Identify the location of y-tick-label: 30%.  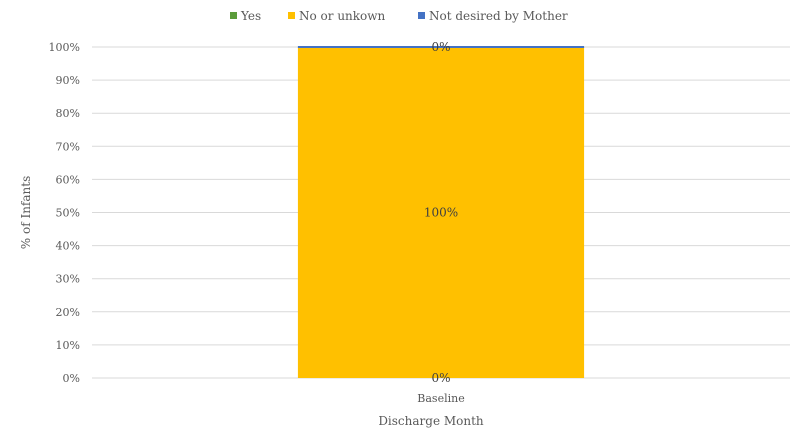
(68, 279).